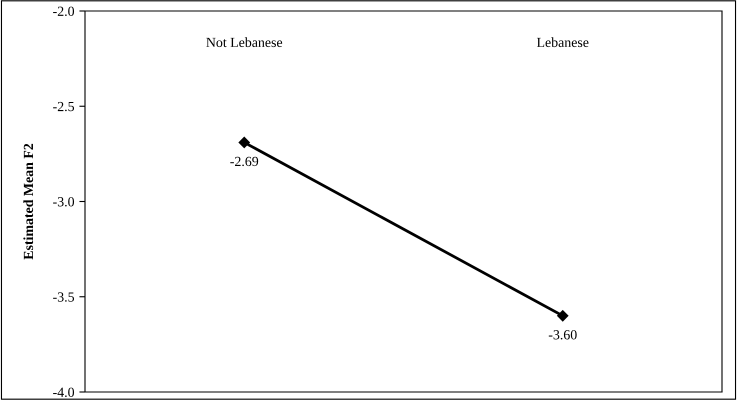  I want to click on y-axis-title: Estimated Mean F2, so click(28, 202).